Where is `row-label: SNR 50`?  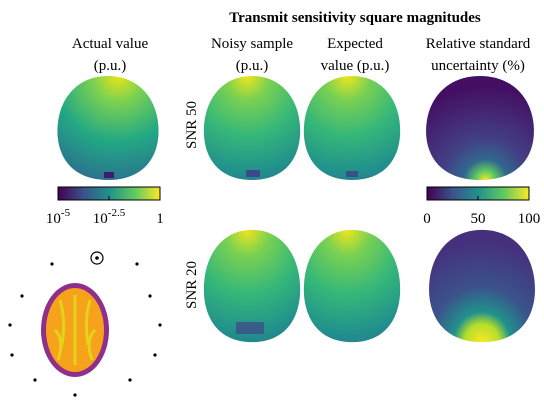 row-label: SNR 50 is located at coordinates (192, 125).